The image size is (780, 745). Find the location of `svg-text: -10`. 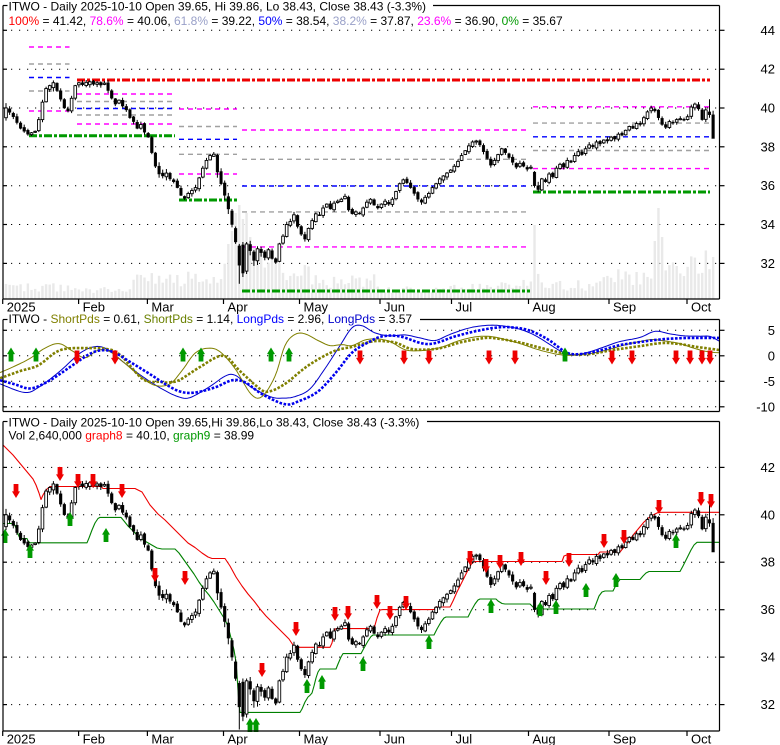

svg-text: -10 is located at coordinates (765, 406).